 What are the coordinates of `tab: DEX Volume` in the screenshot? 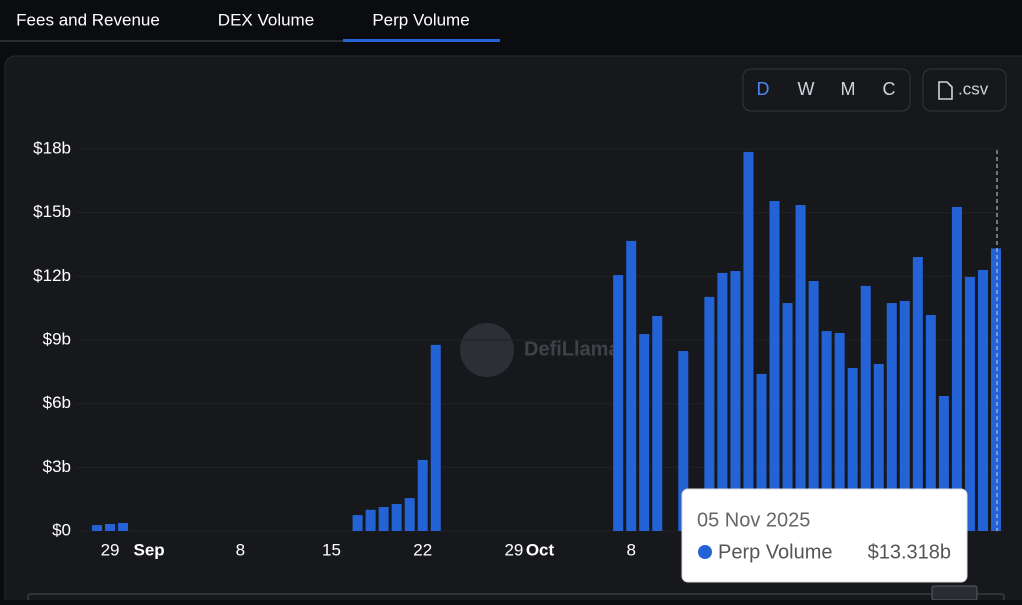 It's located at (266, 19).